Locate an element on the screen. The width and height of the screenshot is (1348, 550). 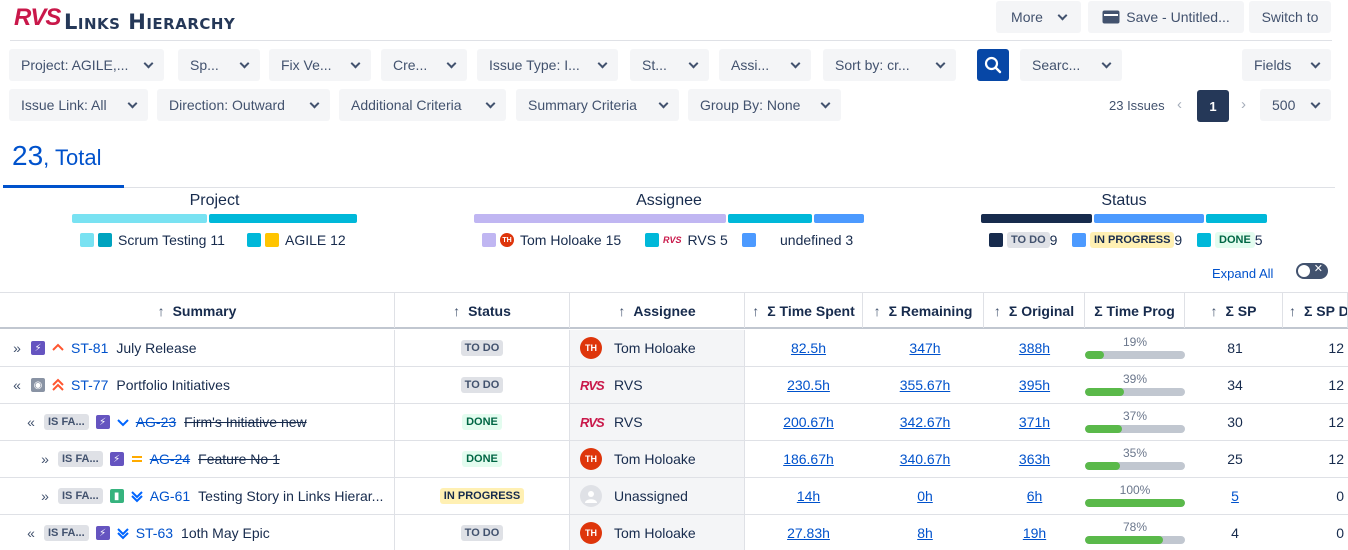
assignee-bar-undefined is located at coordinates (839, 218).